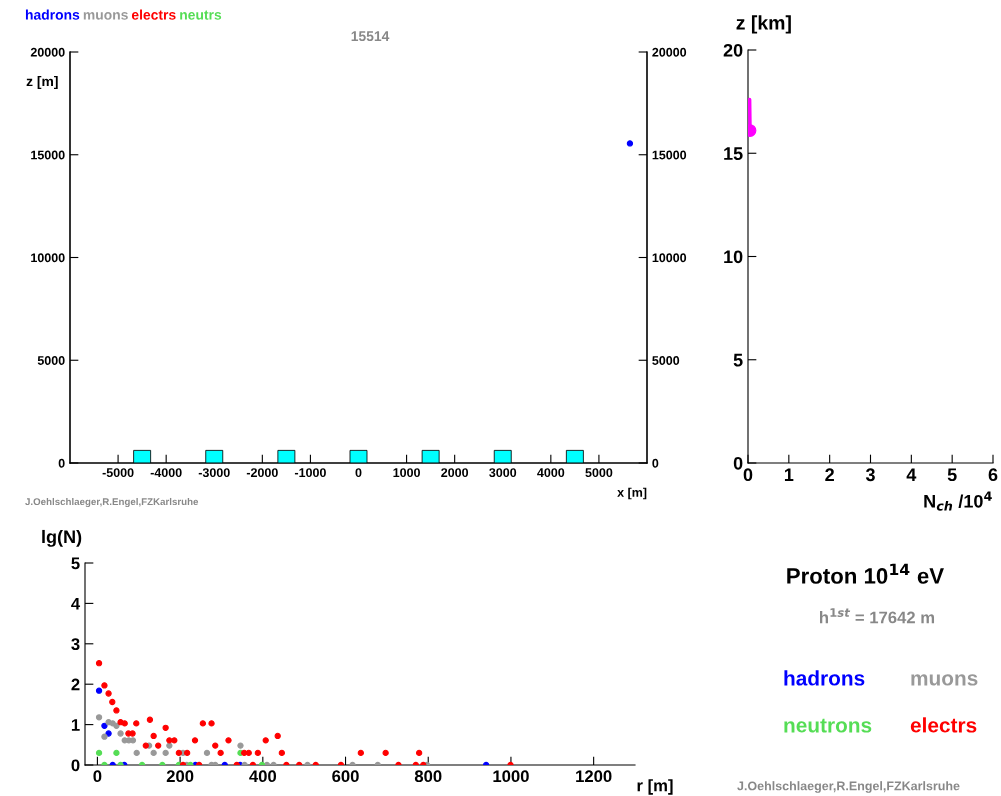 The height and width of the screenshot is (796, 1001). What do you see at coordinates (153, 14) in the screenshot?
I see `legend-label: electrs` at bounding box center [153, 14].